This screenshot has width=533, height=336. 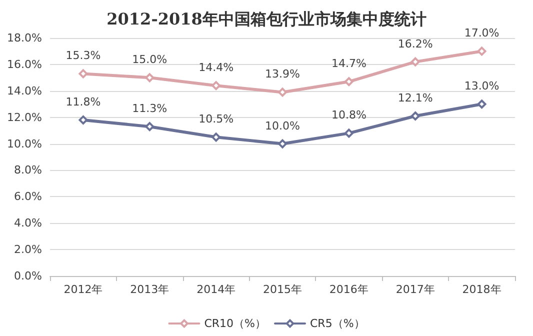 What do you see at coordinates (282, 125) in the screenshot?
I see `data-label: 10.0%` at bounding box center [282, 125].